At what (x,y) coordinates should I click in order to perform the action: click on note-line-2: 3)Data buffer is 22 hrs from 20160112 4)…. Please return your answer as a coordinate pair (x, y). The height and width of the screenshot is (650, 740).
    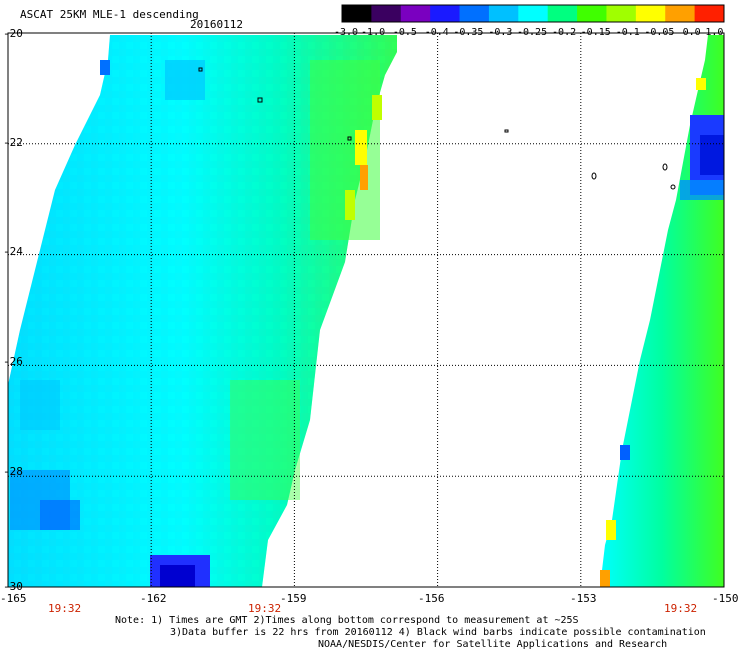
    Looking at the image, I should click on (438, 632).